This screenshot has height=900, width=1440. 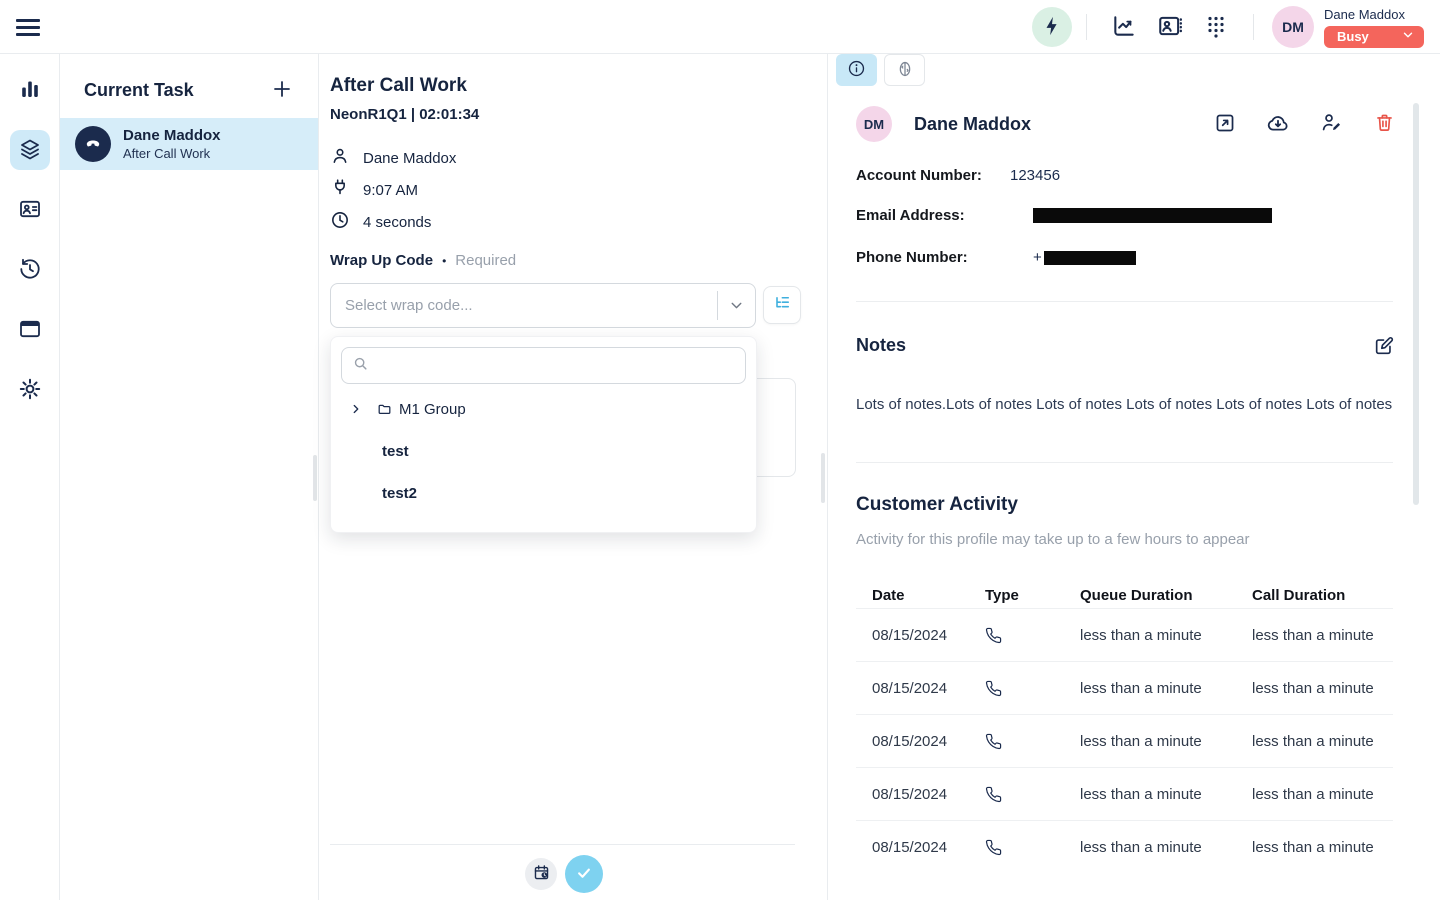 I want to click on nav-analytics, so click(x=30, y=90).